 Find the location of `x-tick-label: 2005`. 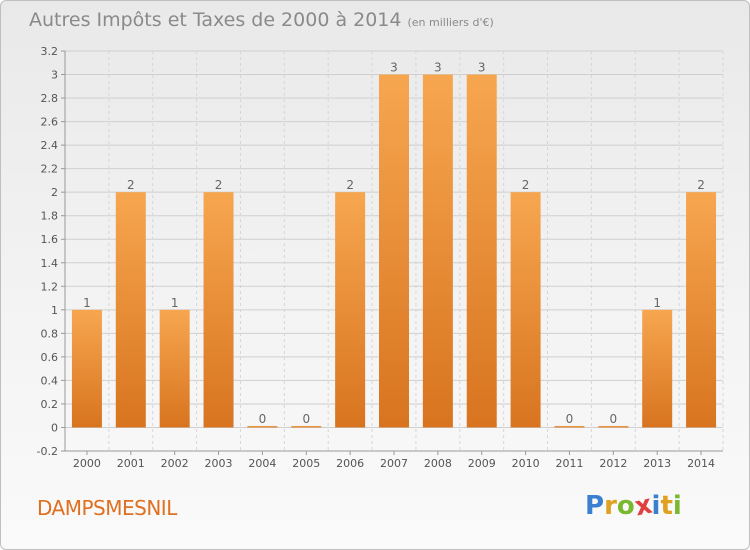

x-tick-label: 2005 is located at coordinates (306, 463).